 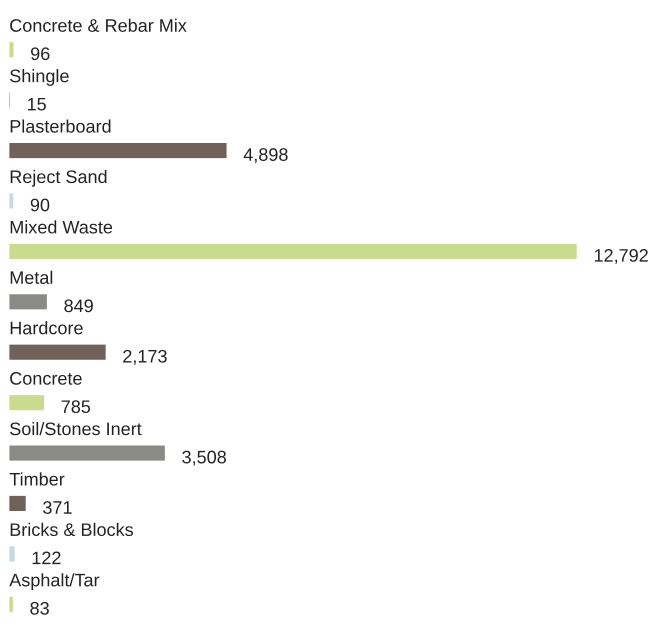 What do you see at coordinates (204, 458) in the screenshot?
I see `data-label: 3,508` at bounding box center [204, 458].